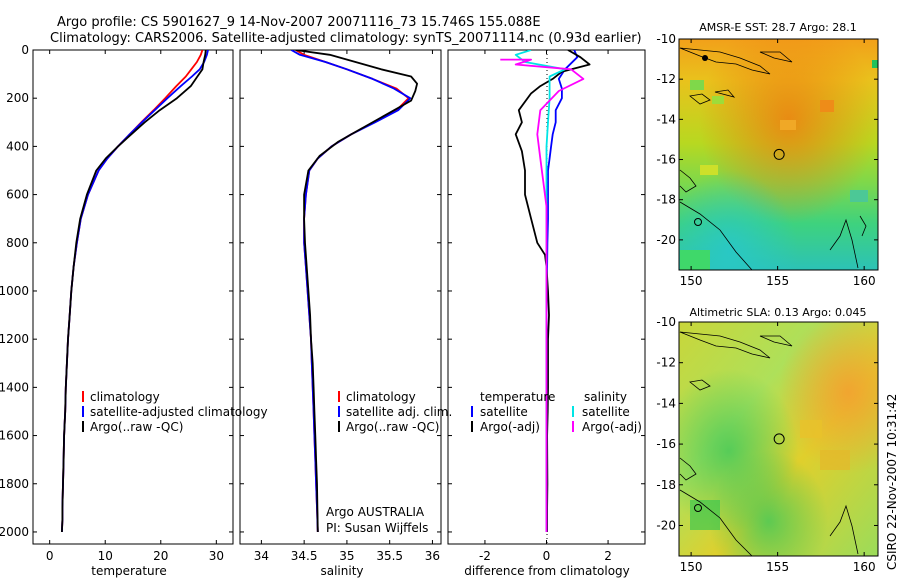 The height and width of the screenshot is (580, 900). Describe the element at coordinates (17, 195) in the screenshot. I see `depth-ytick-label: 600` at that location.